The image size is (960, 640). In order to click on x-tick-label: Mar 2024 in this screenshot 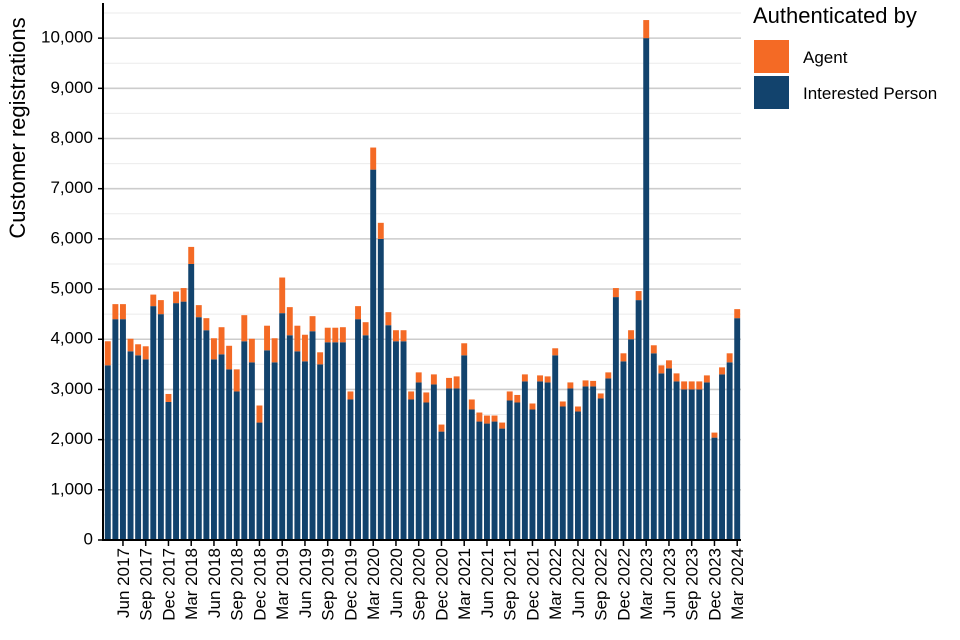, I will do `click(737, 584)`.